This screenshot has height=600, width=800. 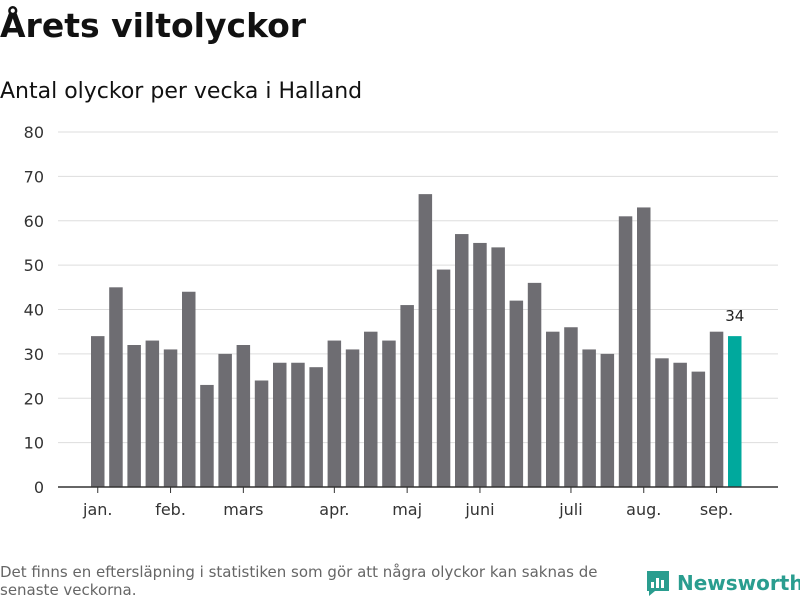 I want to click on x-tick-label: feb., so click(x=170, y=509).